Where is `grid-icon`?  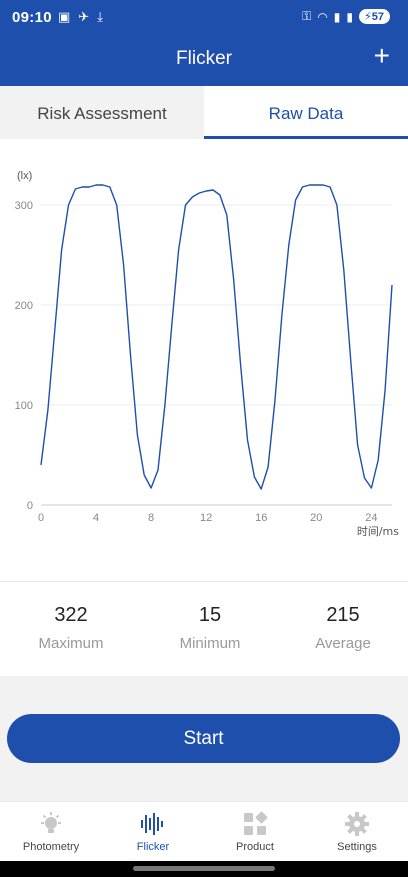
grid-icon is located at coordinates (255, 824).